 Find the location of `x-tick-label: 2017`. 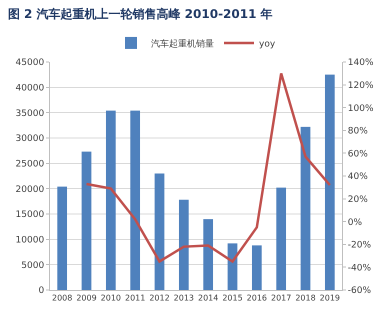

x-tick-label: 2017 is located at coordinates (281, 298).